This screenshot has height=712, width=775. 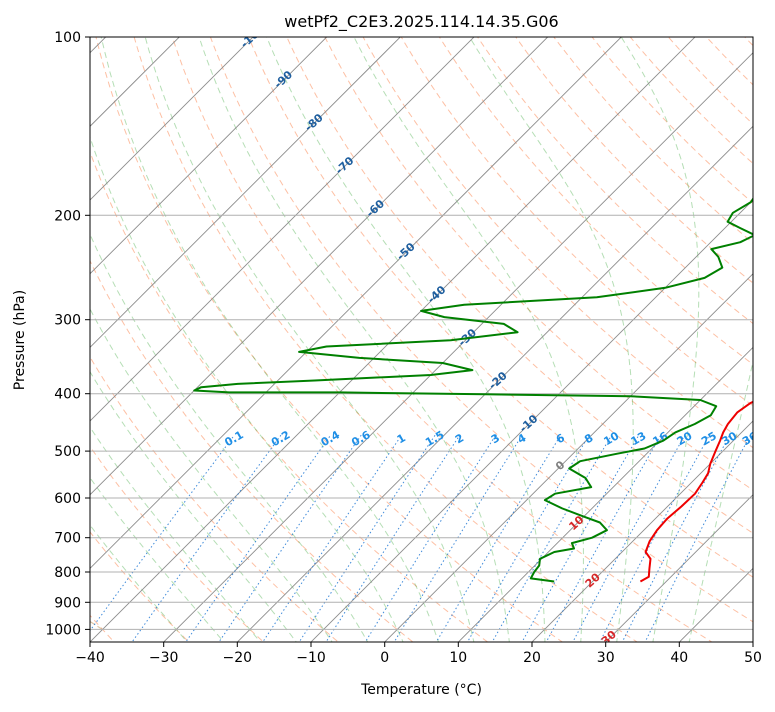 I want to click on moist-adiabat, so click(x=731, y=345).